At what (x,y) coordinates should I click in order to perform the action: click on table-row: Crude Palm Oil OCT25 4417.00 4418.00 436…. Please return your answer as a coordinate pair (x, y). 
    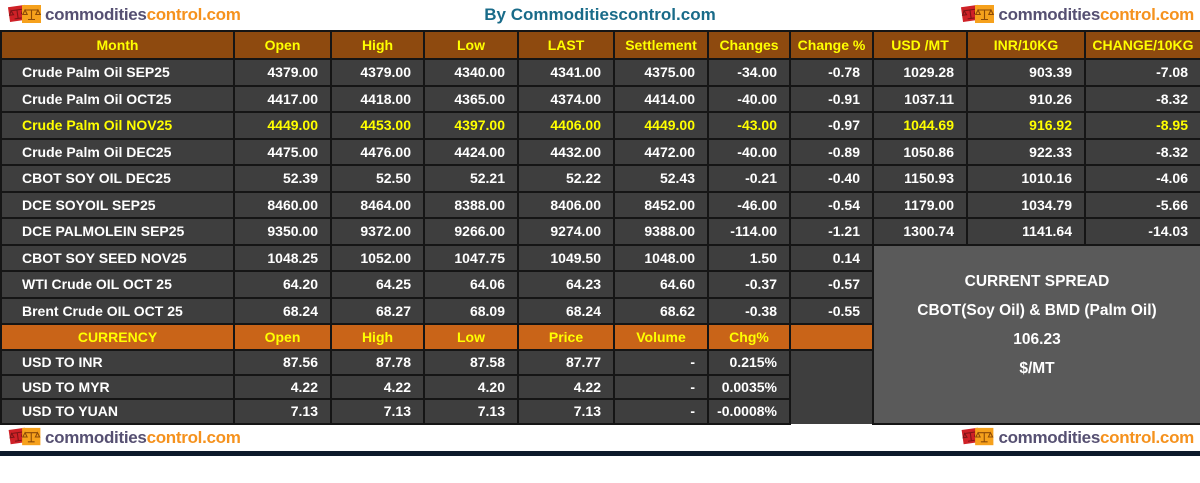
    Looking at the image, I should click on (600, 98).